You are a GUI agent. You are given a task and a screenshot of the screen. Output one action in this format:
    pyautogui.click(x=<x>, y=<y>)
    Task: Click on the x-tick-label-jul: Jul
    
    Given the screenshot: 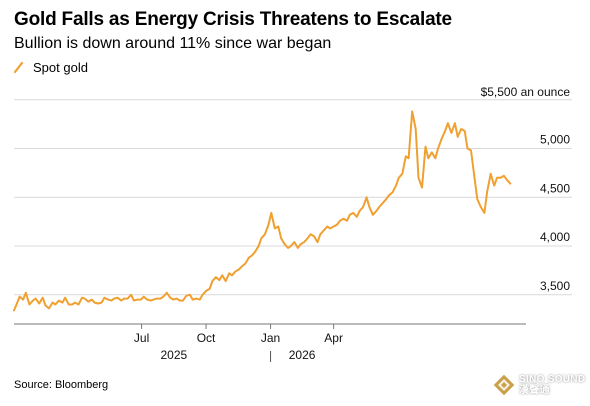 What is the action you would take?
    pyautogui.click(x=141, y=338)
    